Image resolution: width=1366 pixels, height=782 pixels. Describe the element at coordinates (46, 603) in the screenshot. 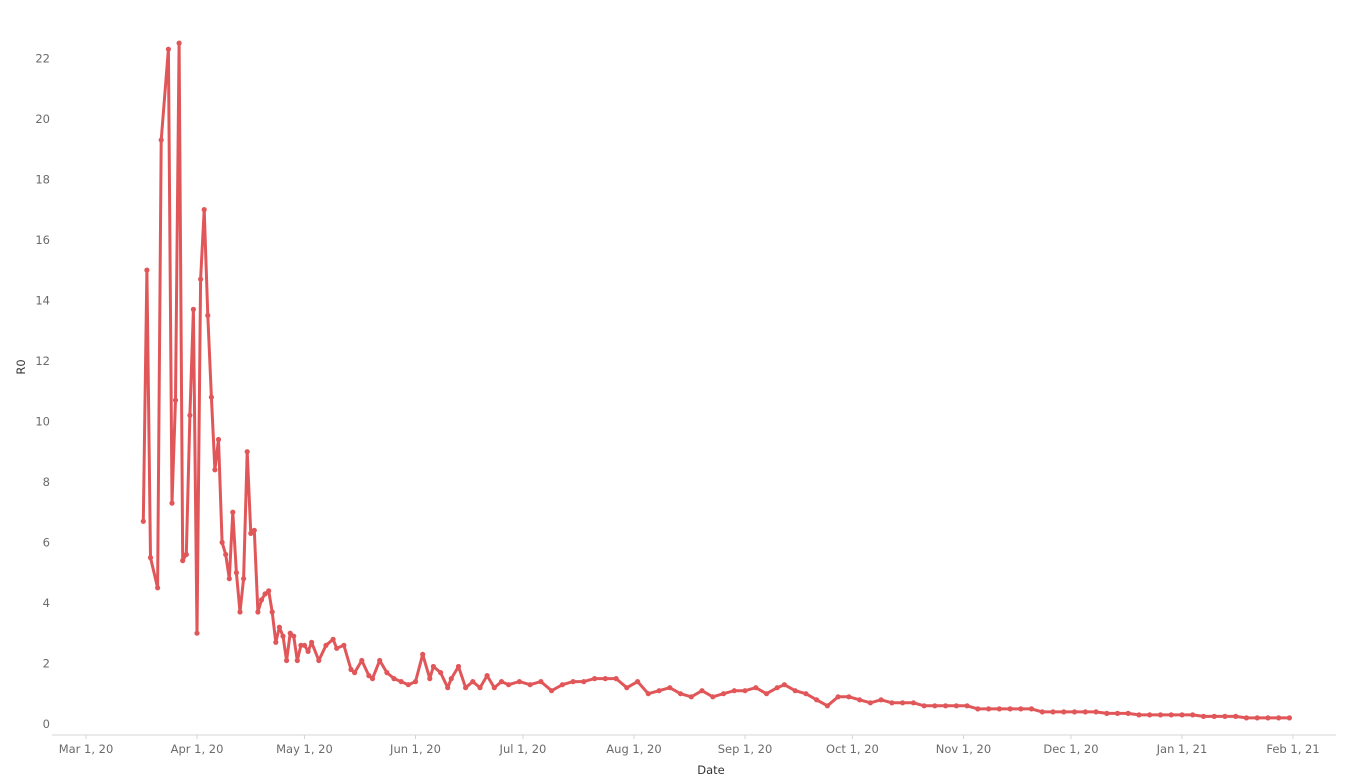

I see `y-tick-label: 4` at that location.